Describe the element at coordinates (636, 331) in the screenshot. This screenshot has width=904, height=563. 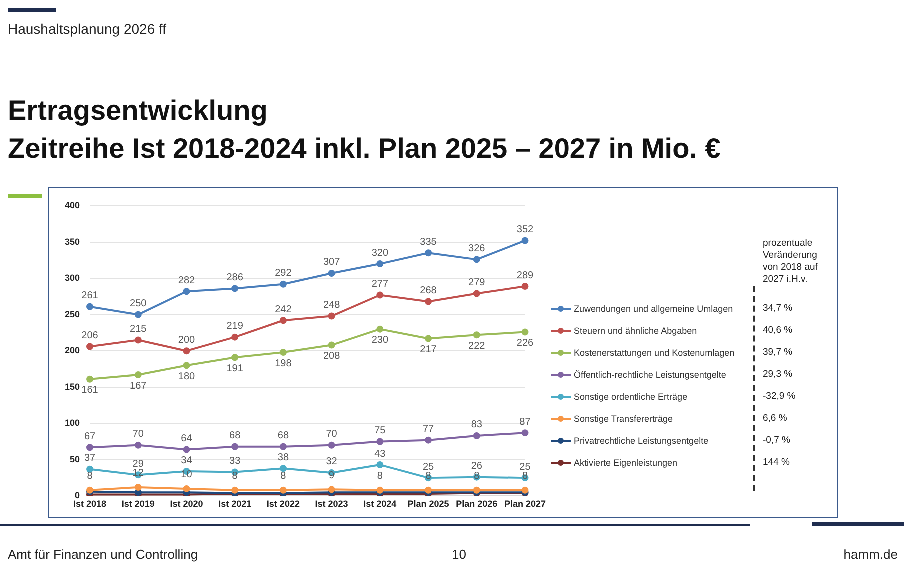
I see `legend-label: Steuern und ähnliche Abgaben` at that location.